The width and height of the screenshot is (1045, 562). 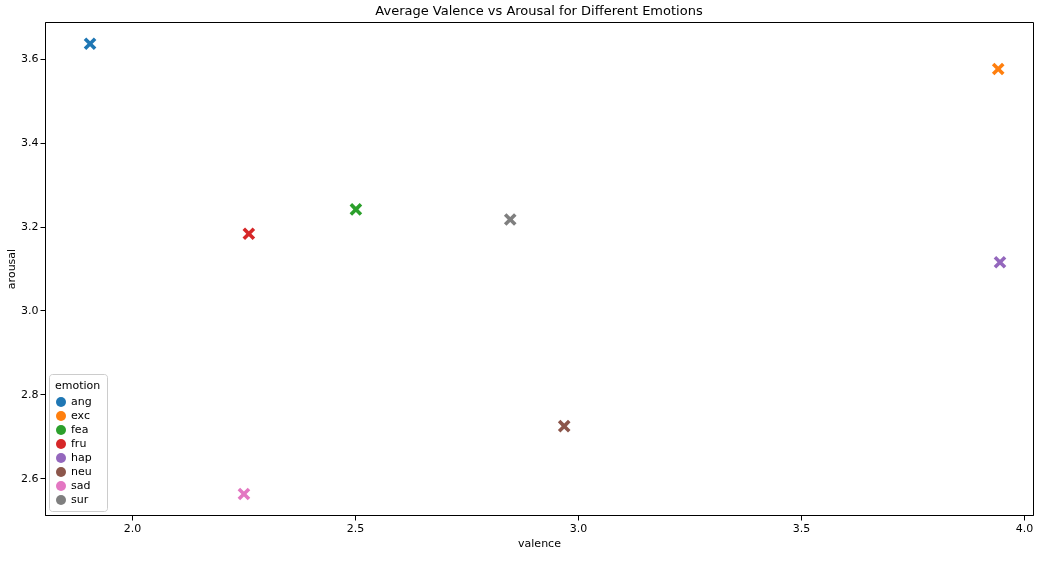 What do you see at coordinates (80, 429) in the screenshot?
I see `legend-label: fea` at bounding box center [80, 429].